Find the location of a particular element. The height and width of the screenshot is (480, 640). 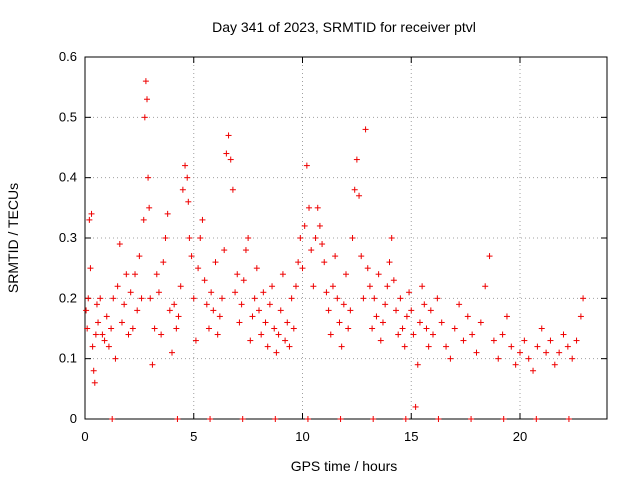

y-tick-label: 0.6 is located at coordinates (68, 56).